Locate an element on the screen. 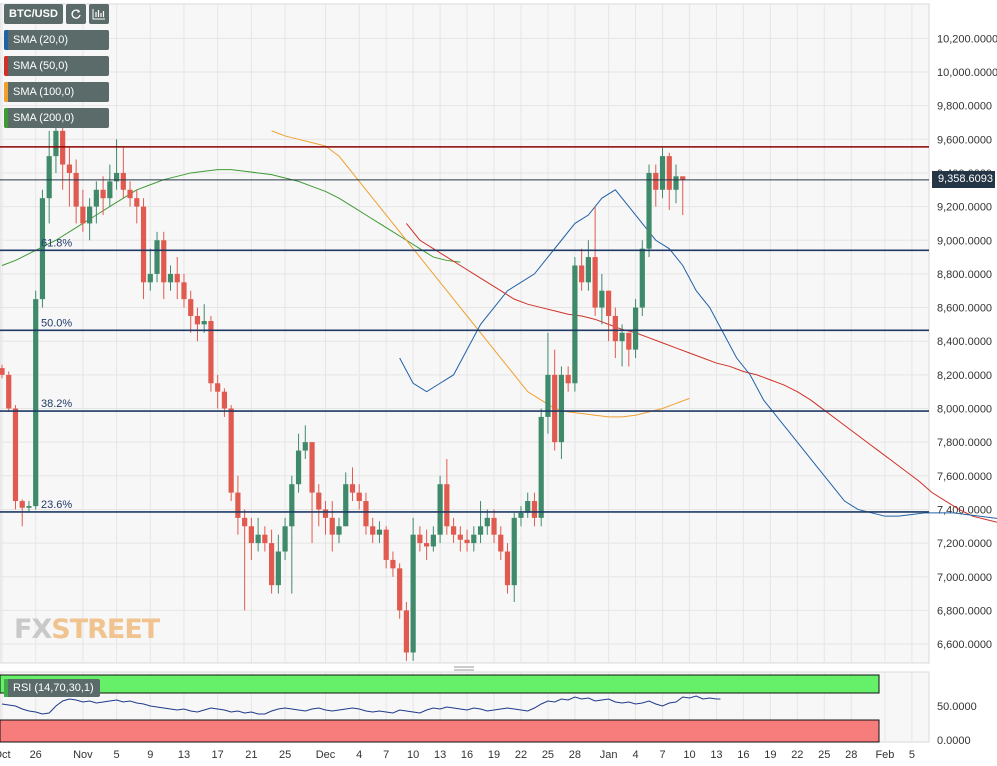  x-tick-label: 21 is located at coordinates (251, 755).